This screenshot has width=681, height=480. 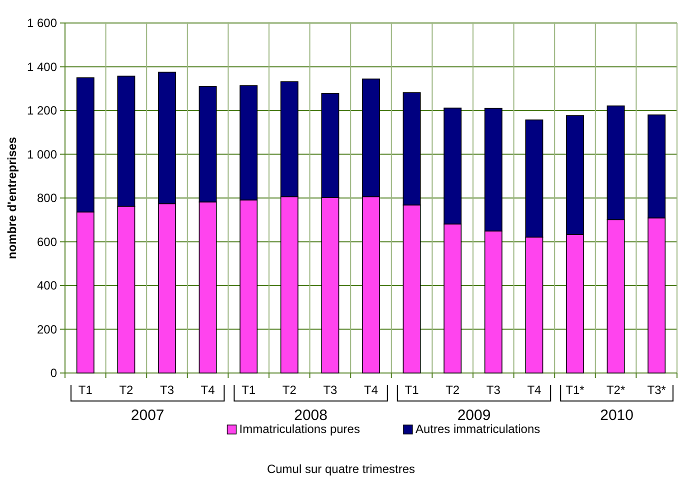 What do you see at coordinates (341, 469) in the screenshot?
I see `text: Cumul sur quatre trimestres` at bounding box center [341, 469].